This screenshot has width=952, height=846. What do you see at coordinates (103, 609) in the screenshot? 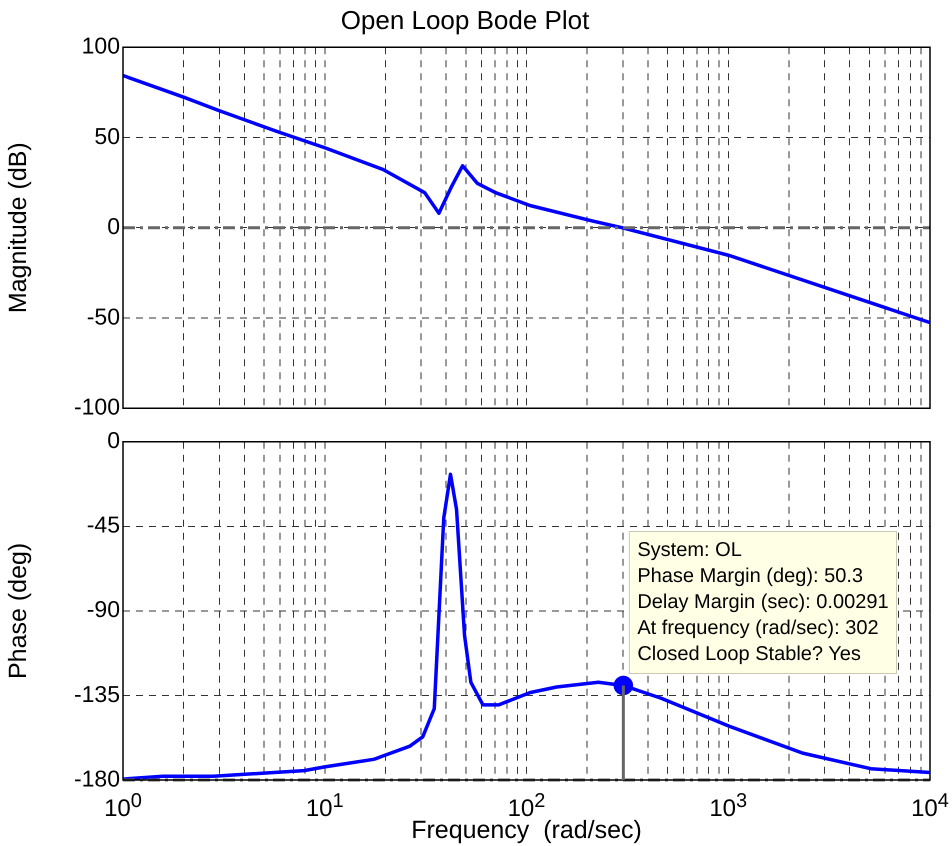
I see `y-tick-label: -90` at bounding box center [103, 609].